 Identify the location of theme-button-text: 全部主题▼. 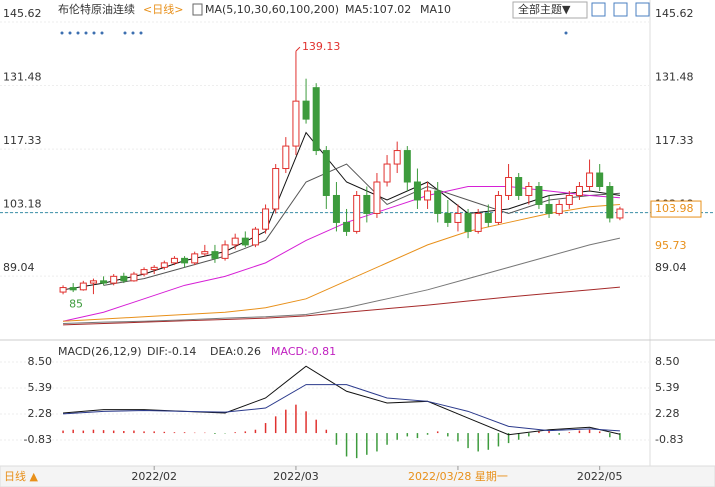
(544, 9).